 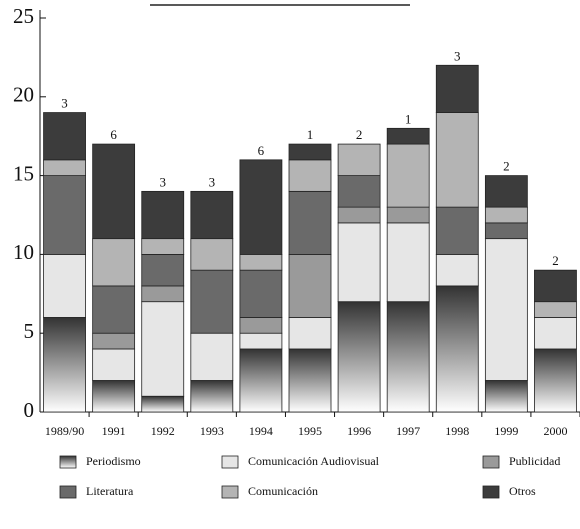 What do you see at coordinates (110, 491) in the screenshot?
I see `legend-label: Literatura` at bounding box center [110, 491].